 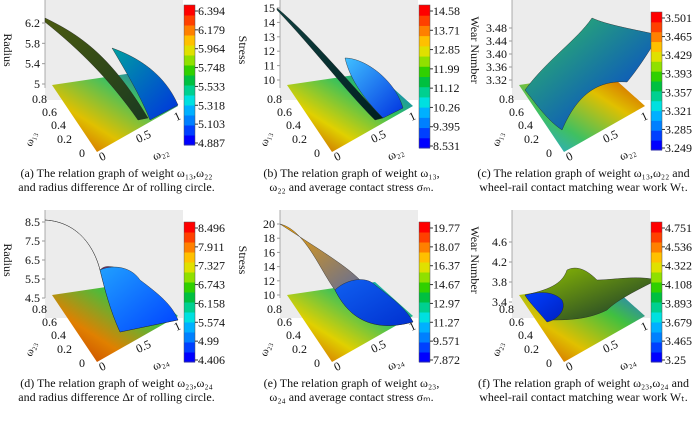 What do you see at coordinates (211, 124) in the screenshot?
I see `colorbar-label: 5.103` at bounding box center [211, 124].